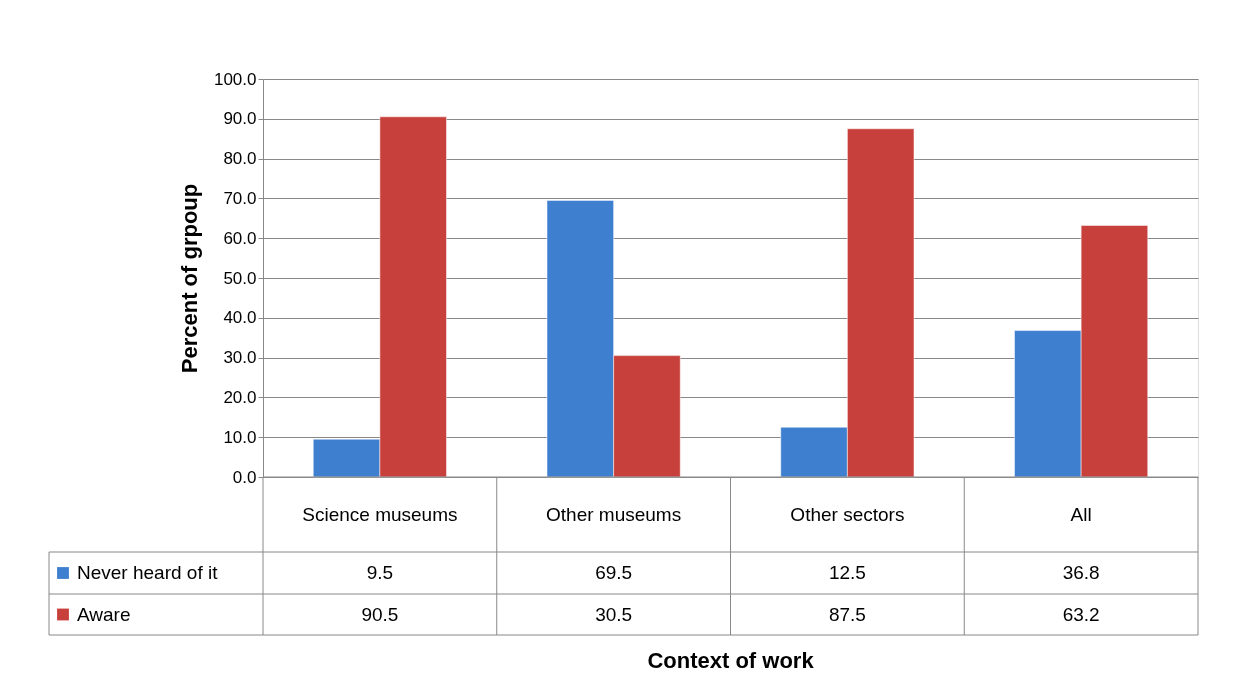 The image size is (1249, 677). What do you see at coordinates (1081, 514) in the screenshot?
I see `x-tick-label: All` at bounding box center [1081, 514].